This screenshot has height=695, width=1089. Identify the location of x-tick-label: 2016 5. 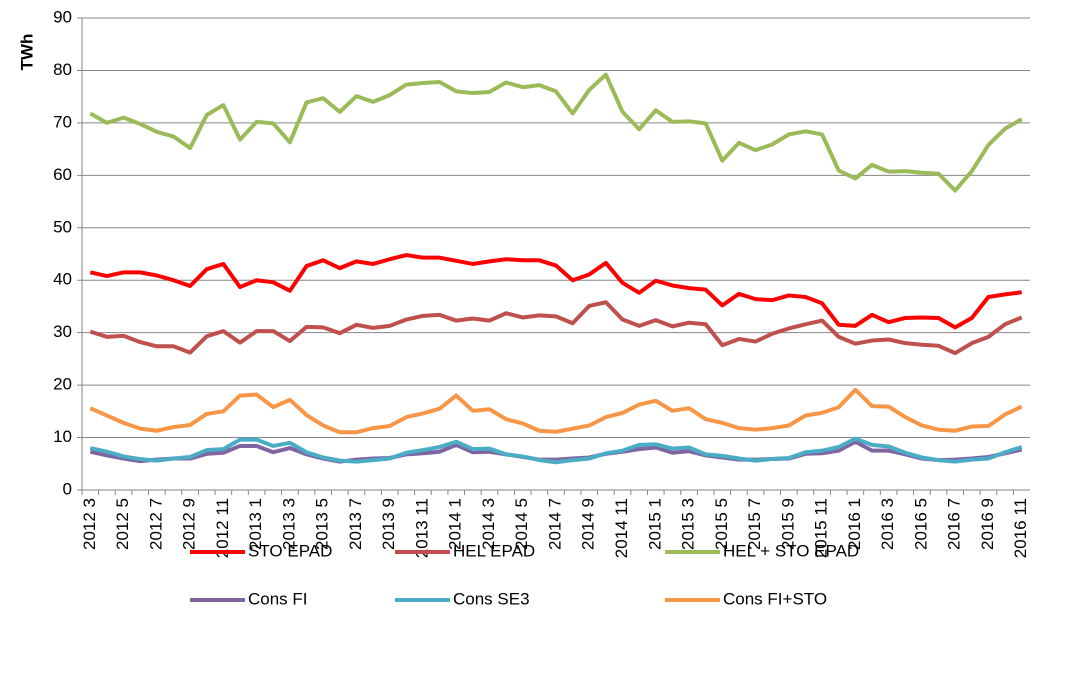
(920, 524).